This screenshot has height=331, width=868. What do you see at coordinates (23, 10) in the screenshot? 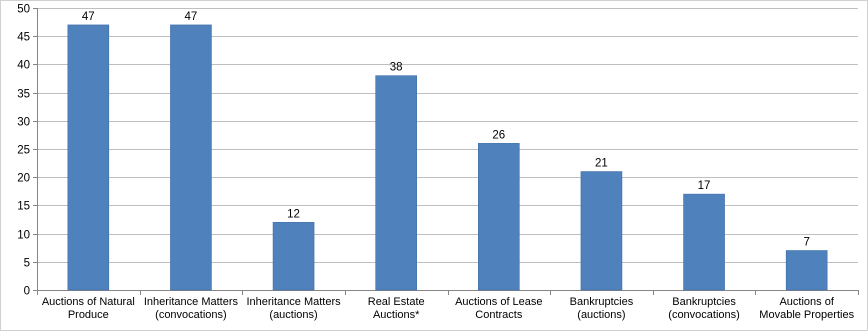
I see `y-tick-label: 50` at bounding box center [23, 10].